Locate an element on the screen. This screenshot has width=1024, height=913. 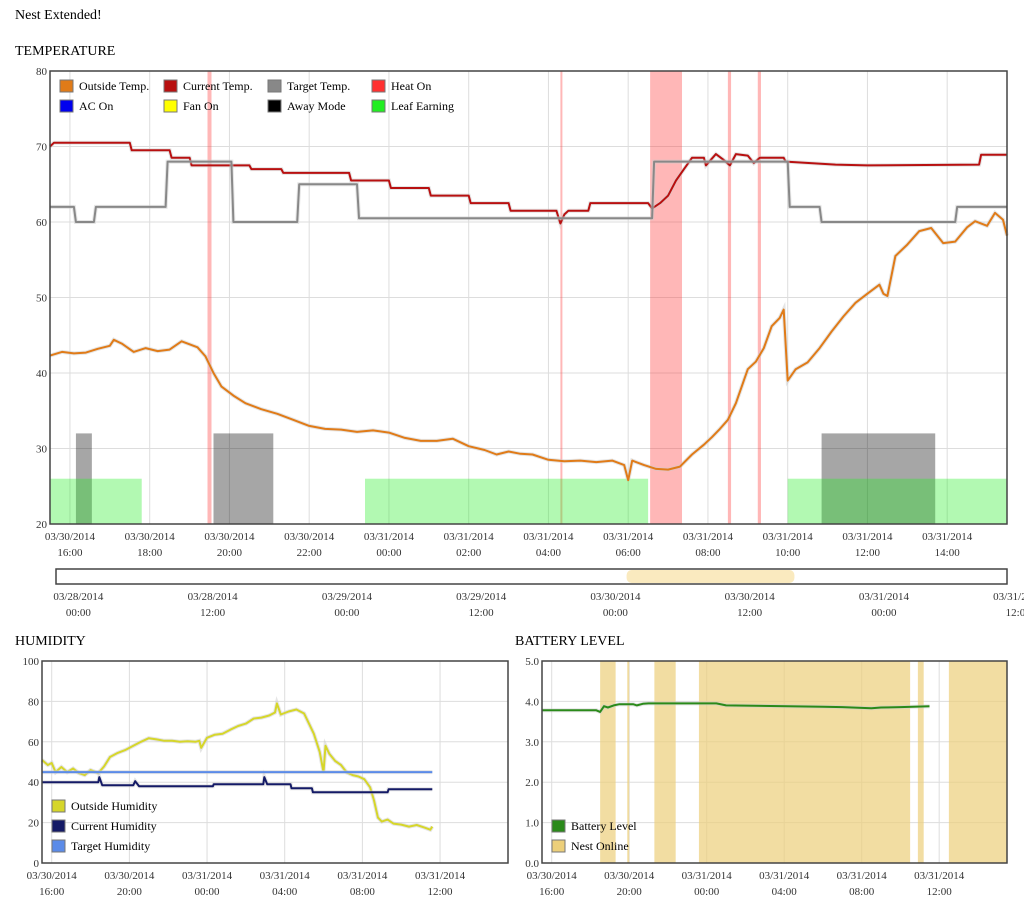
battery-x-tick-time: 00:00 is located at coordinates (707, 892).